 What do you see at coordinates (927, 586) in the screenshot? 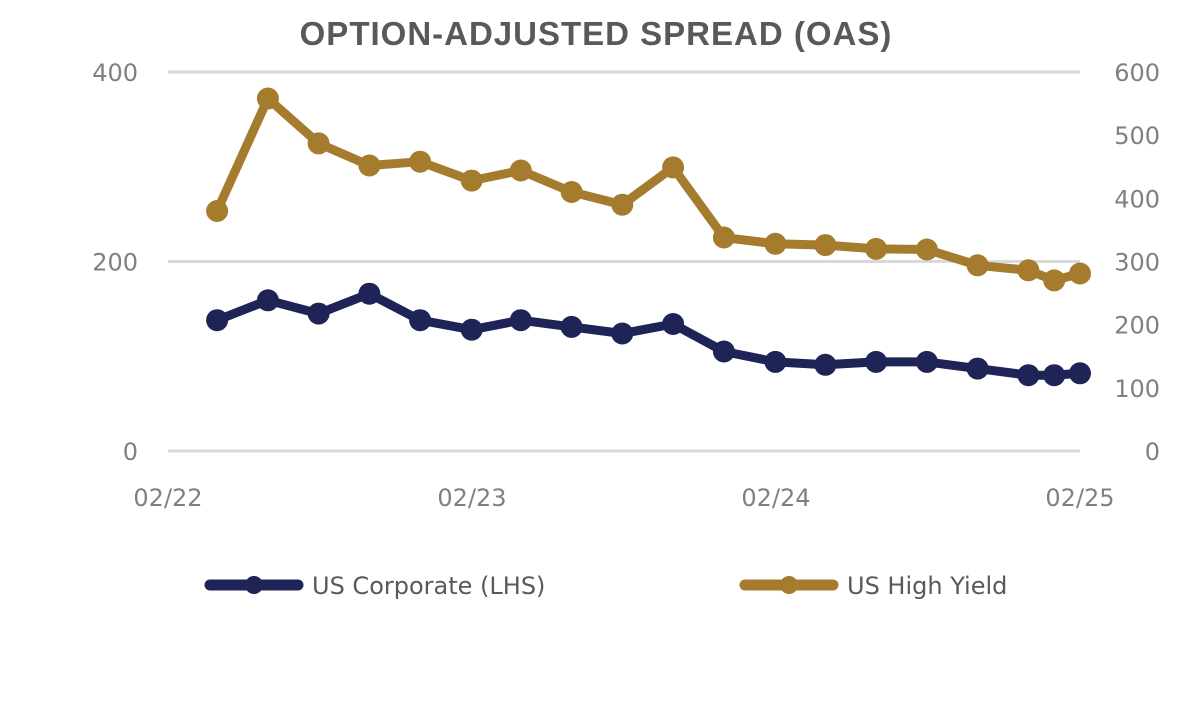
I see `legend-label: US High Yield` at bounding box center [927, 586].